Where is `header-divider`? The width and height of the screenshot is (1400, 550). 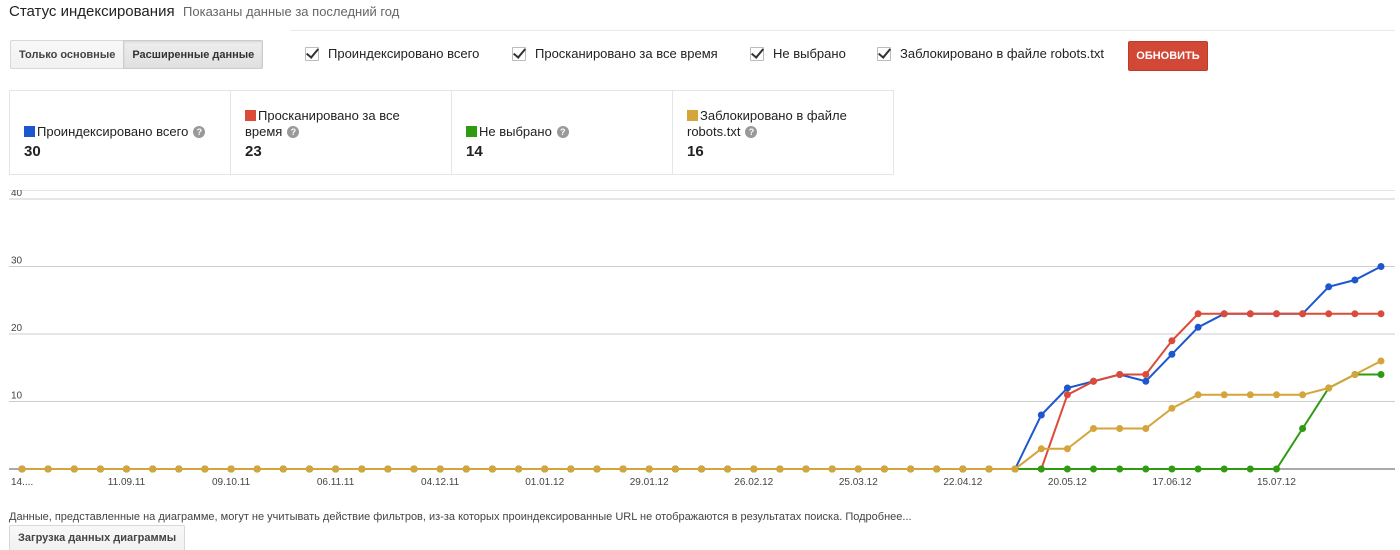
header-divider is located at coordinates (842, 30).